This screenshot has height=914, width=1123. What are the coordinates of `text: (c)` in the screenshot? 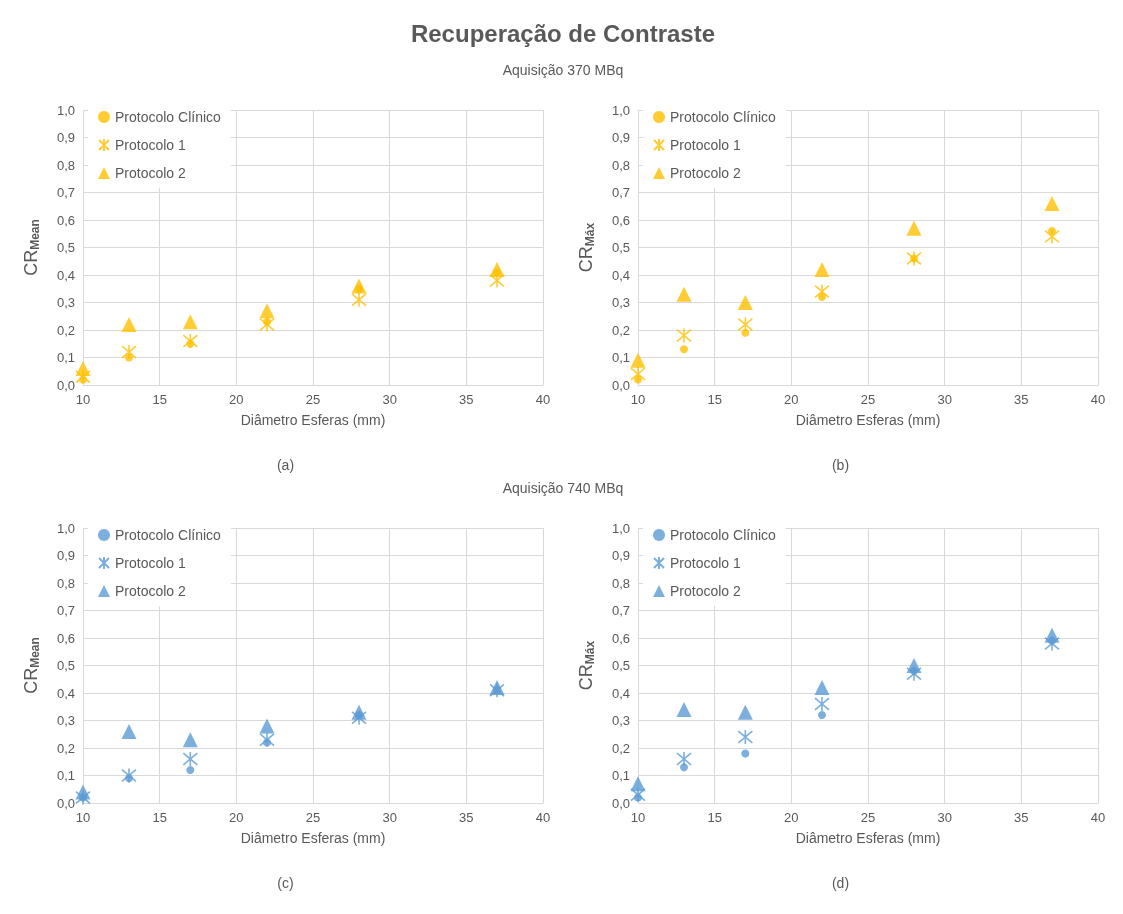 It's located at (285, 883).